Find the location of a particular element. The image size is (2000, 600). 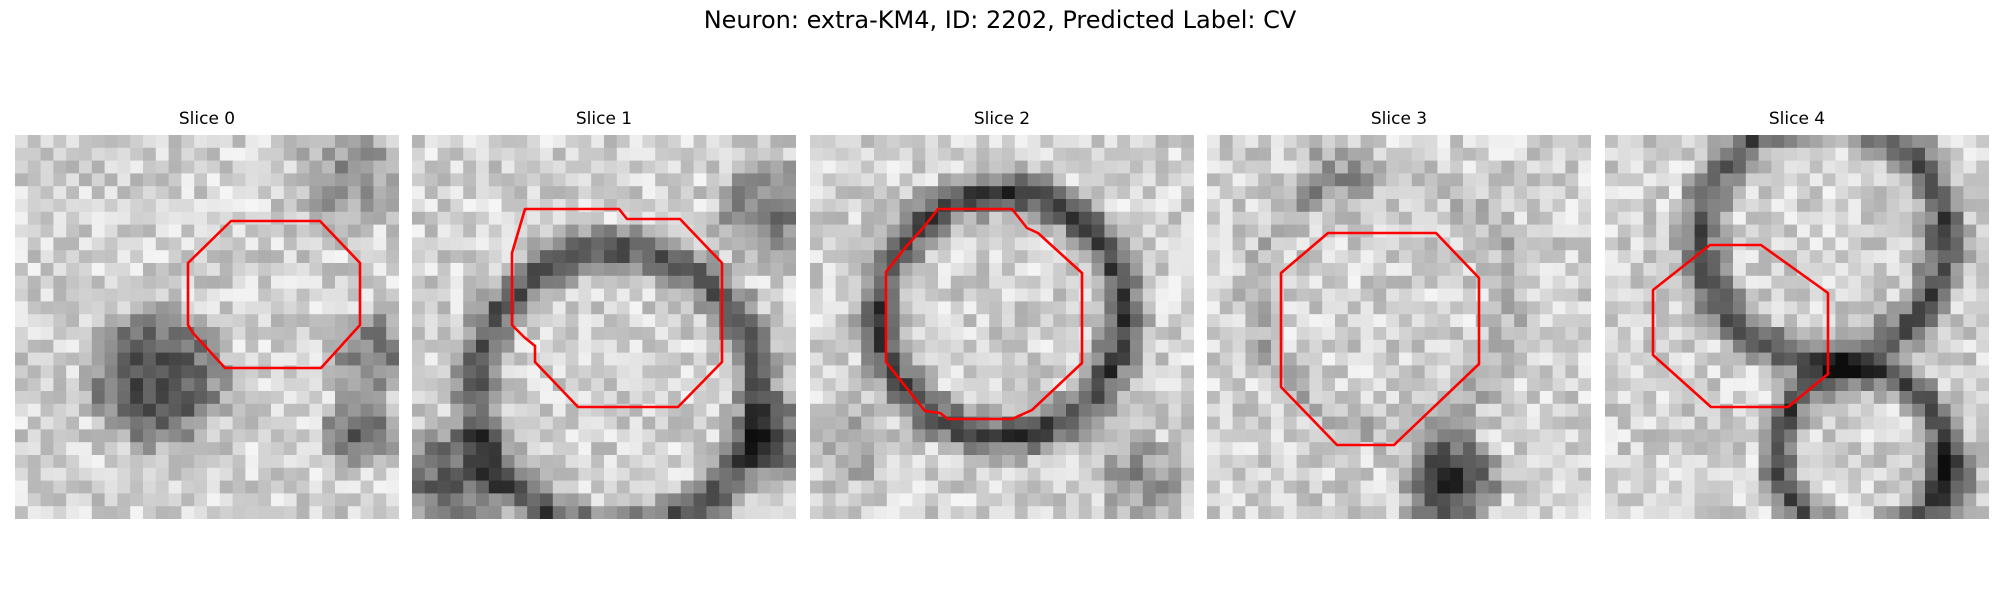

slice-title-0: Slice 0 is located at coordinates (207, 119).